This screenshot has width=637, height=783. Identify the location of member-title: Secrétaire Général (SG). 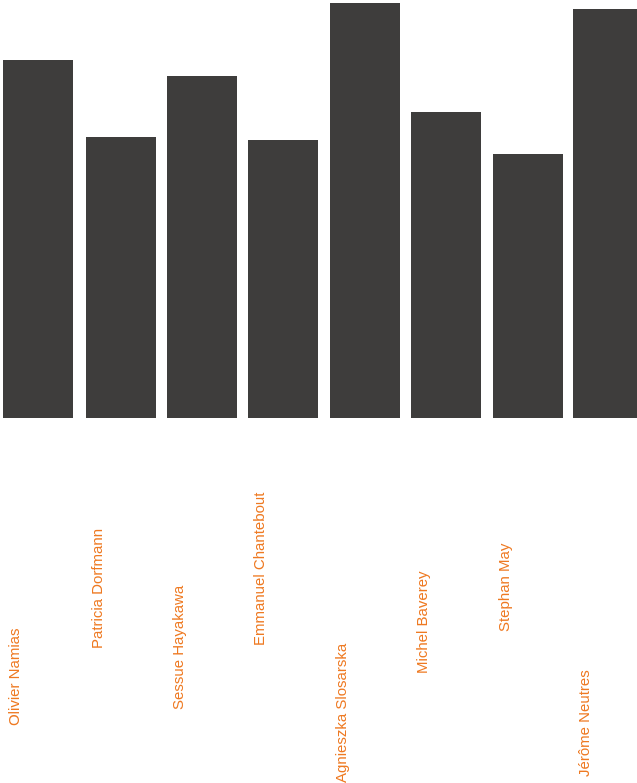
(280, 510).